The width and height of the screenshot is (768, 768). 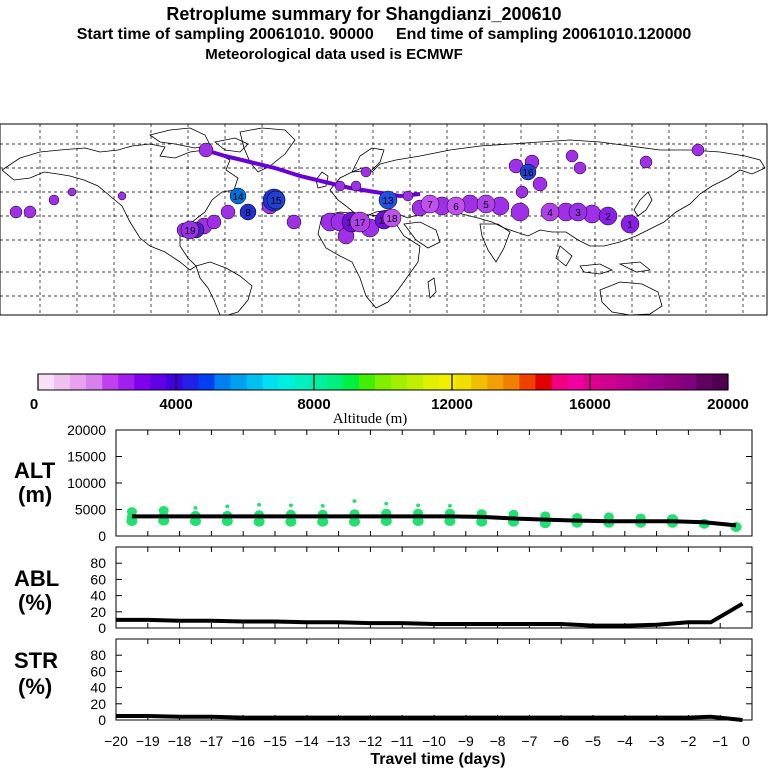 I want to click on alt-ytick-label: 5000, so click(x=90, y=510).